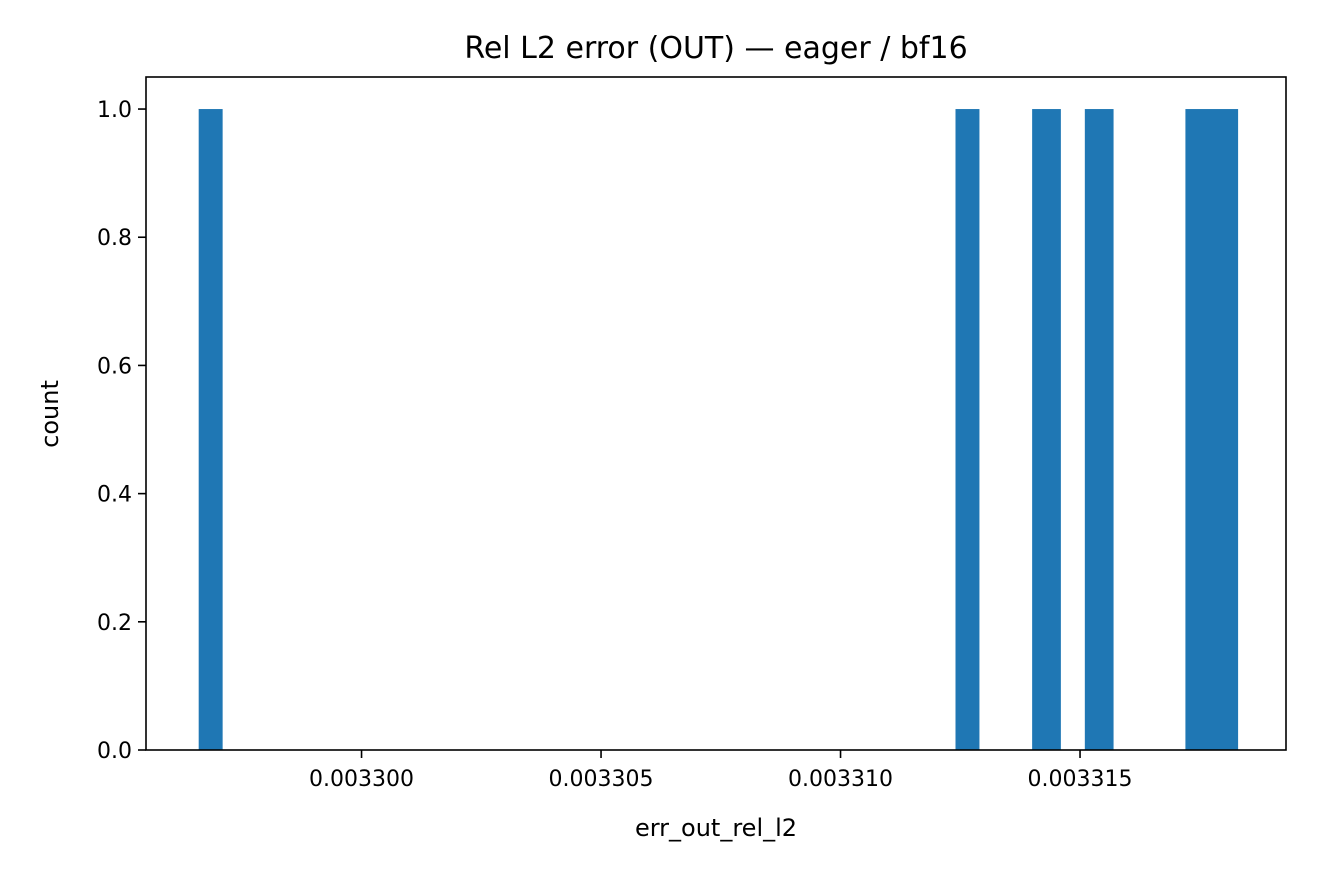 This screenshot has width=1320, height=880. What do you see at coordinates (840, 779) in the screenshot?
I see `x-tick-label-3: 0.003310` at bounding box center [840, 779].